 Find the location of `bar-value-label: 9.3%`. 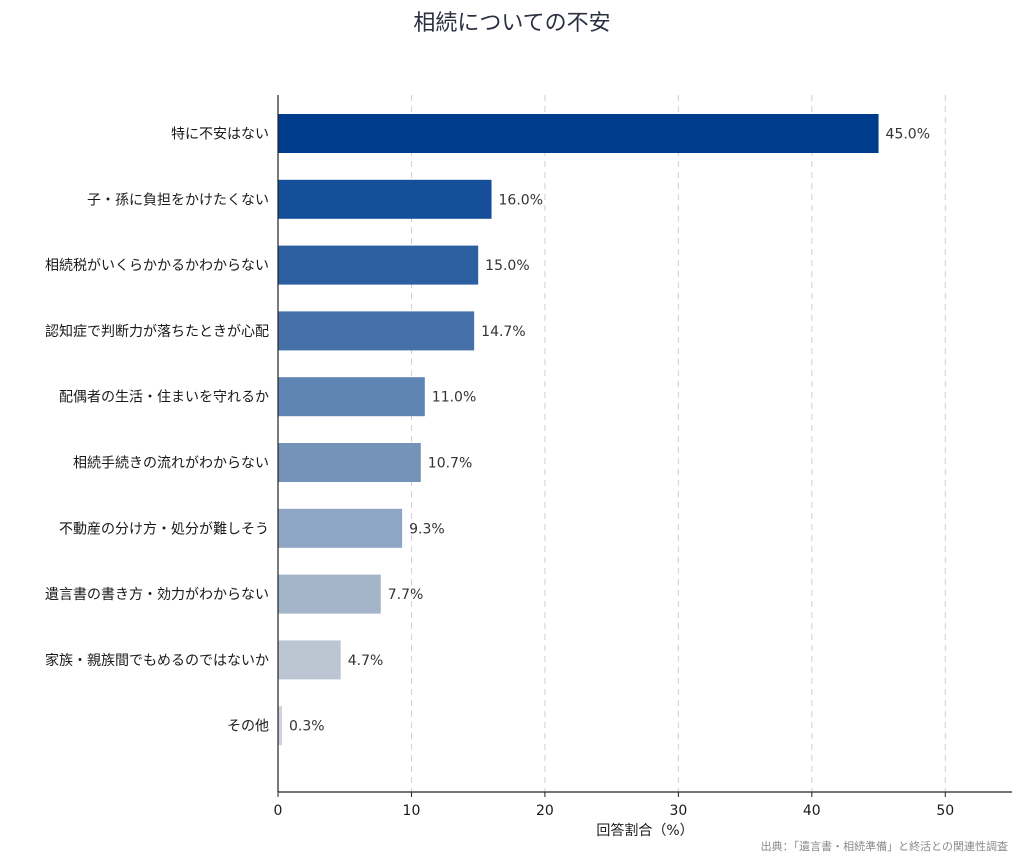

bar-value-label: 9.3% is located at coordinates (427, 529).